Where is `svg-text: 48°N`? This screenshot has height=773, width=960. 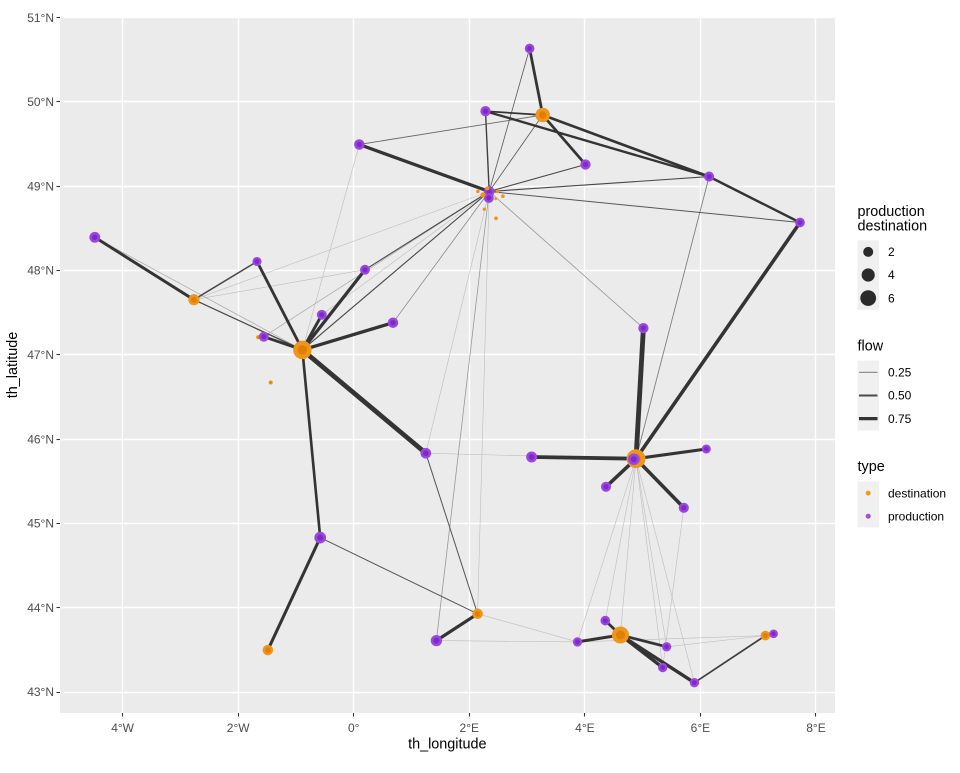 svg-text: 48°N is located at coordinates (40, 271).